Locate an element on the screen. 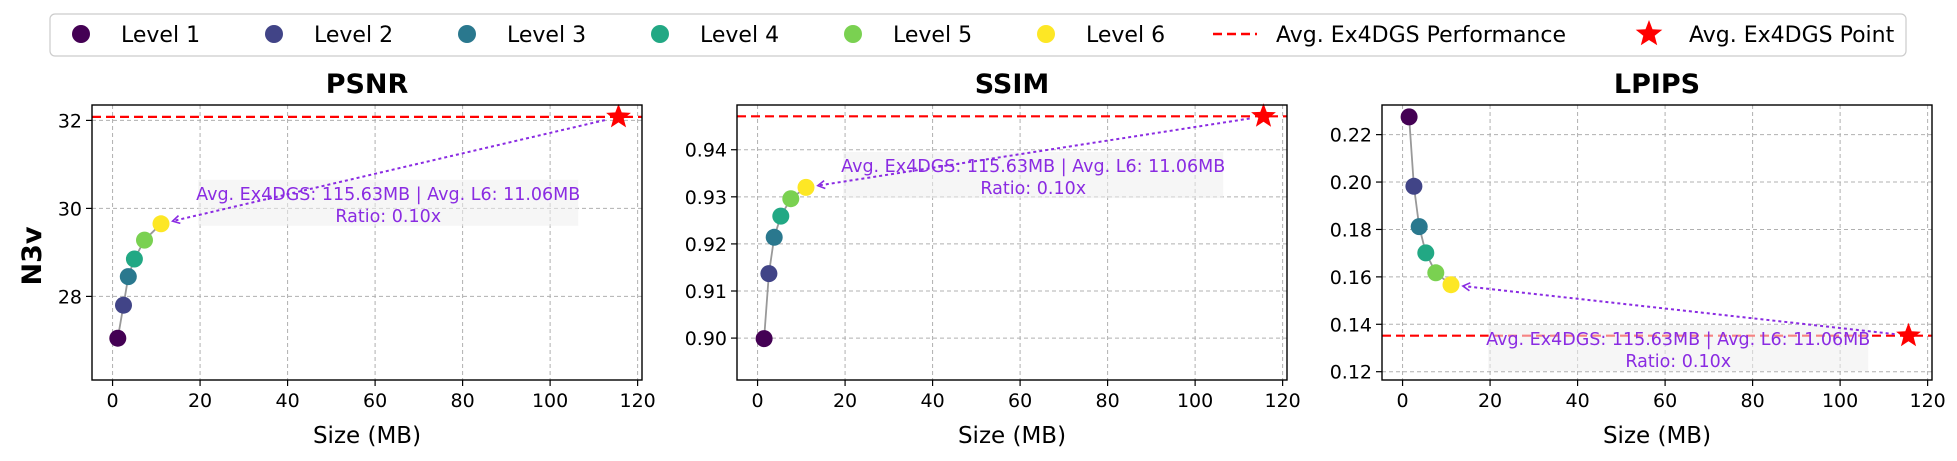 Image resolution: width=1957 pixels, height=461 pixels. reference-star-psnr is located at coordinates (618, 115).